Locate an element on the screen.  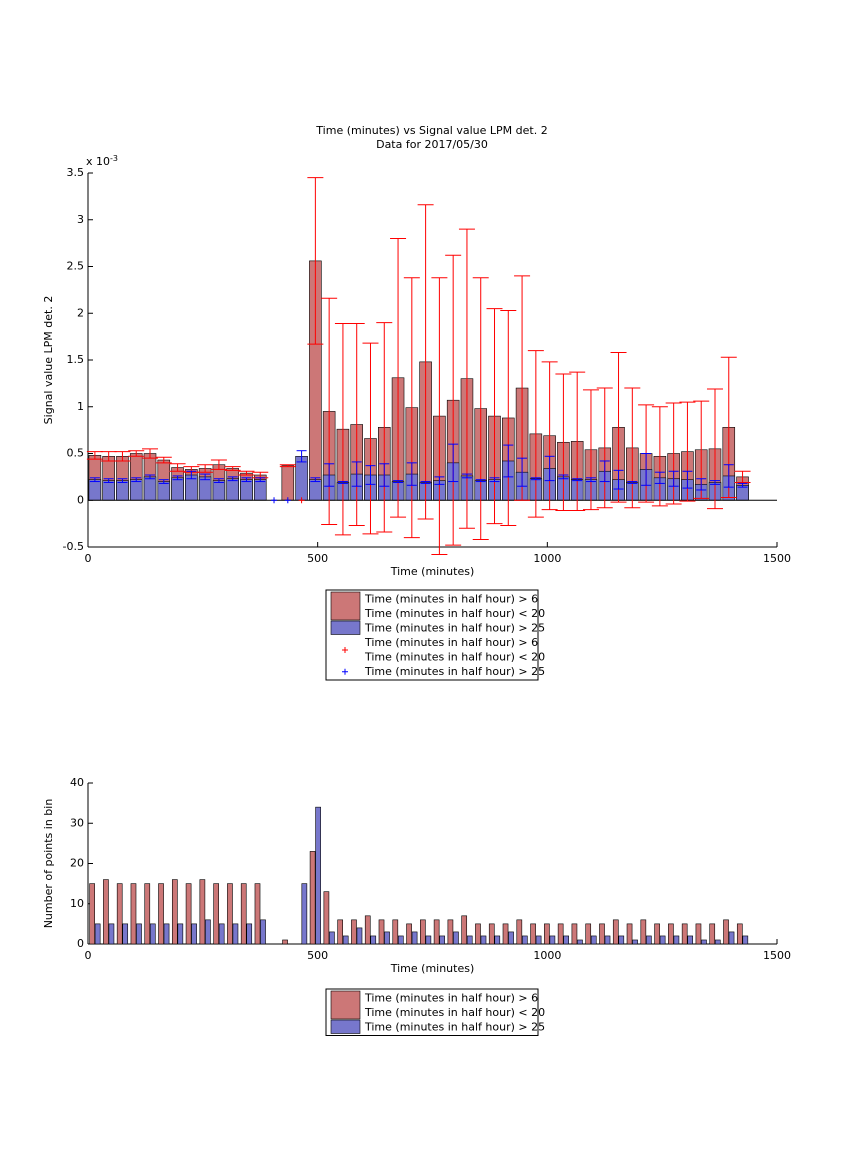
legend-box is located at coordinates (432, 1012).